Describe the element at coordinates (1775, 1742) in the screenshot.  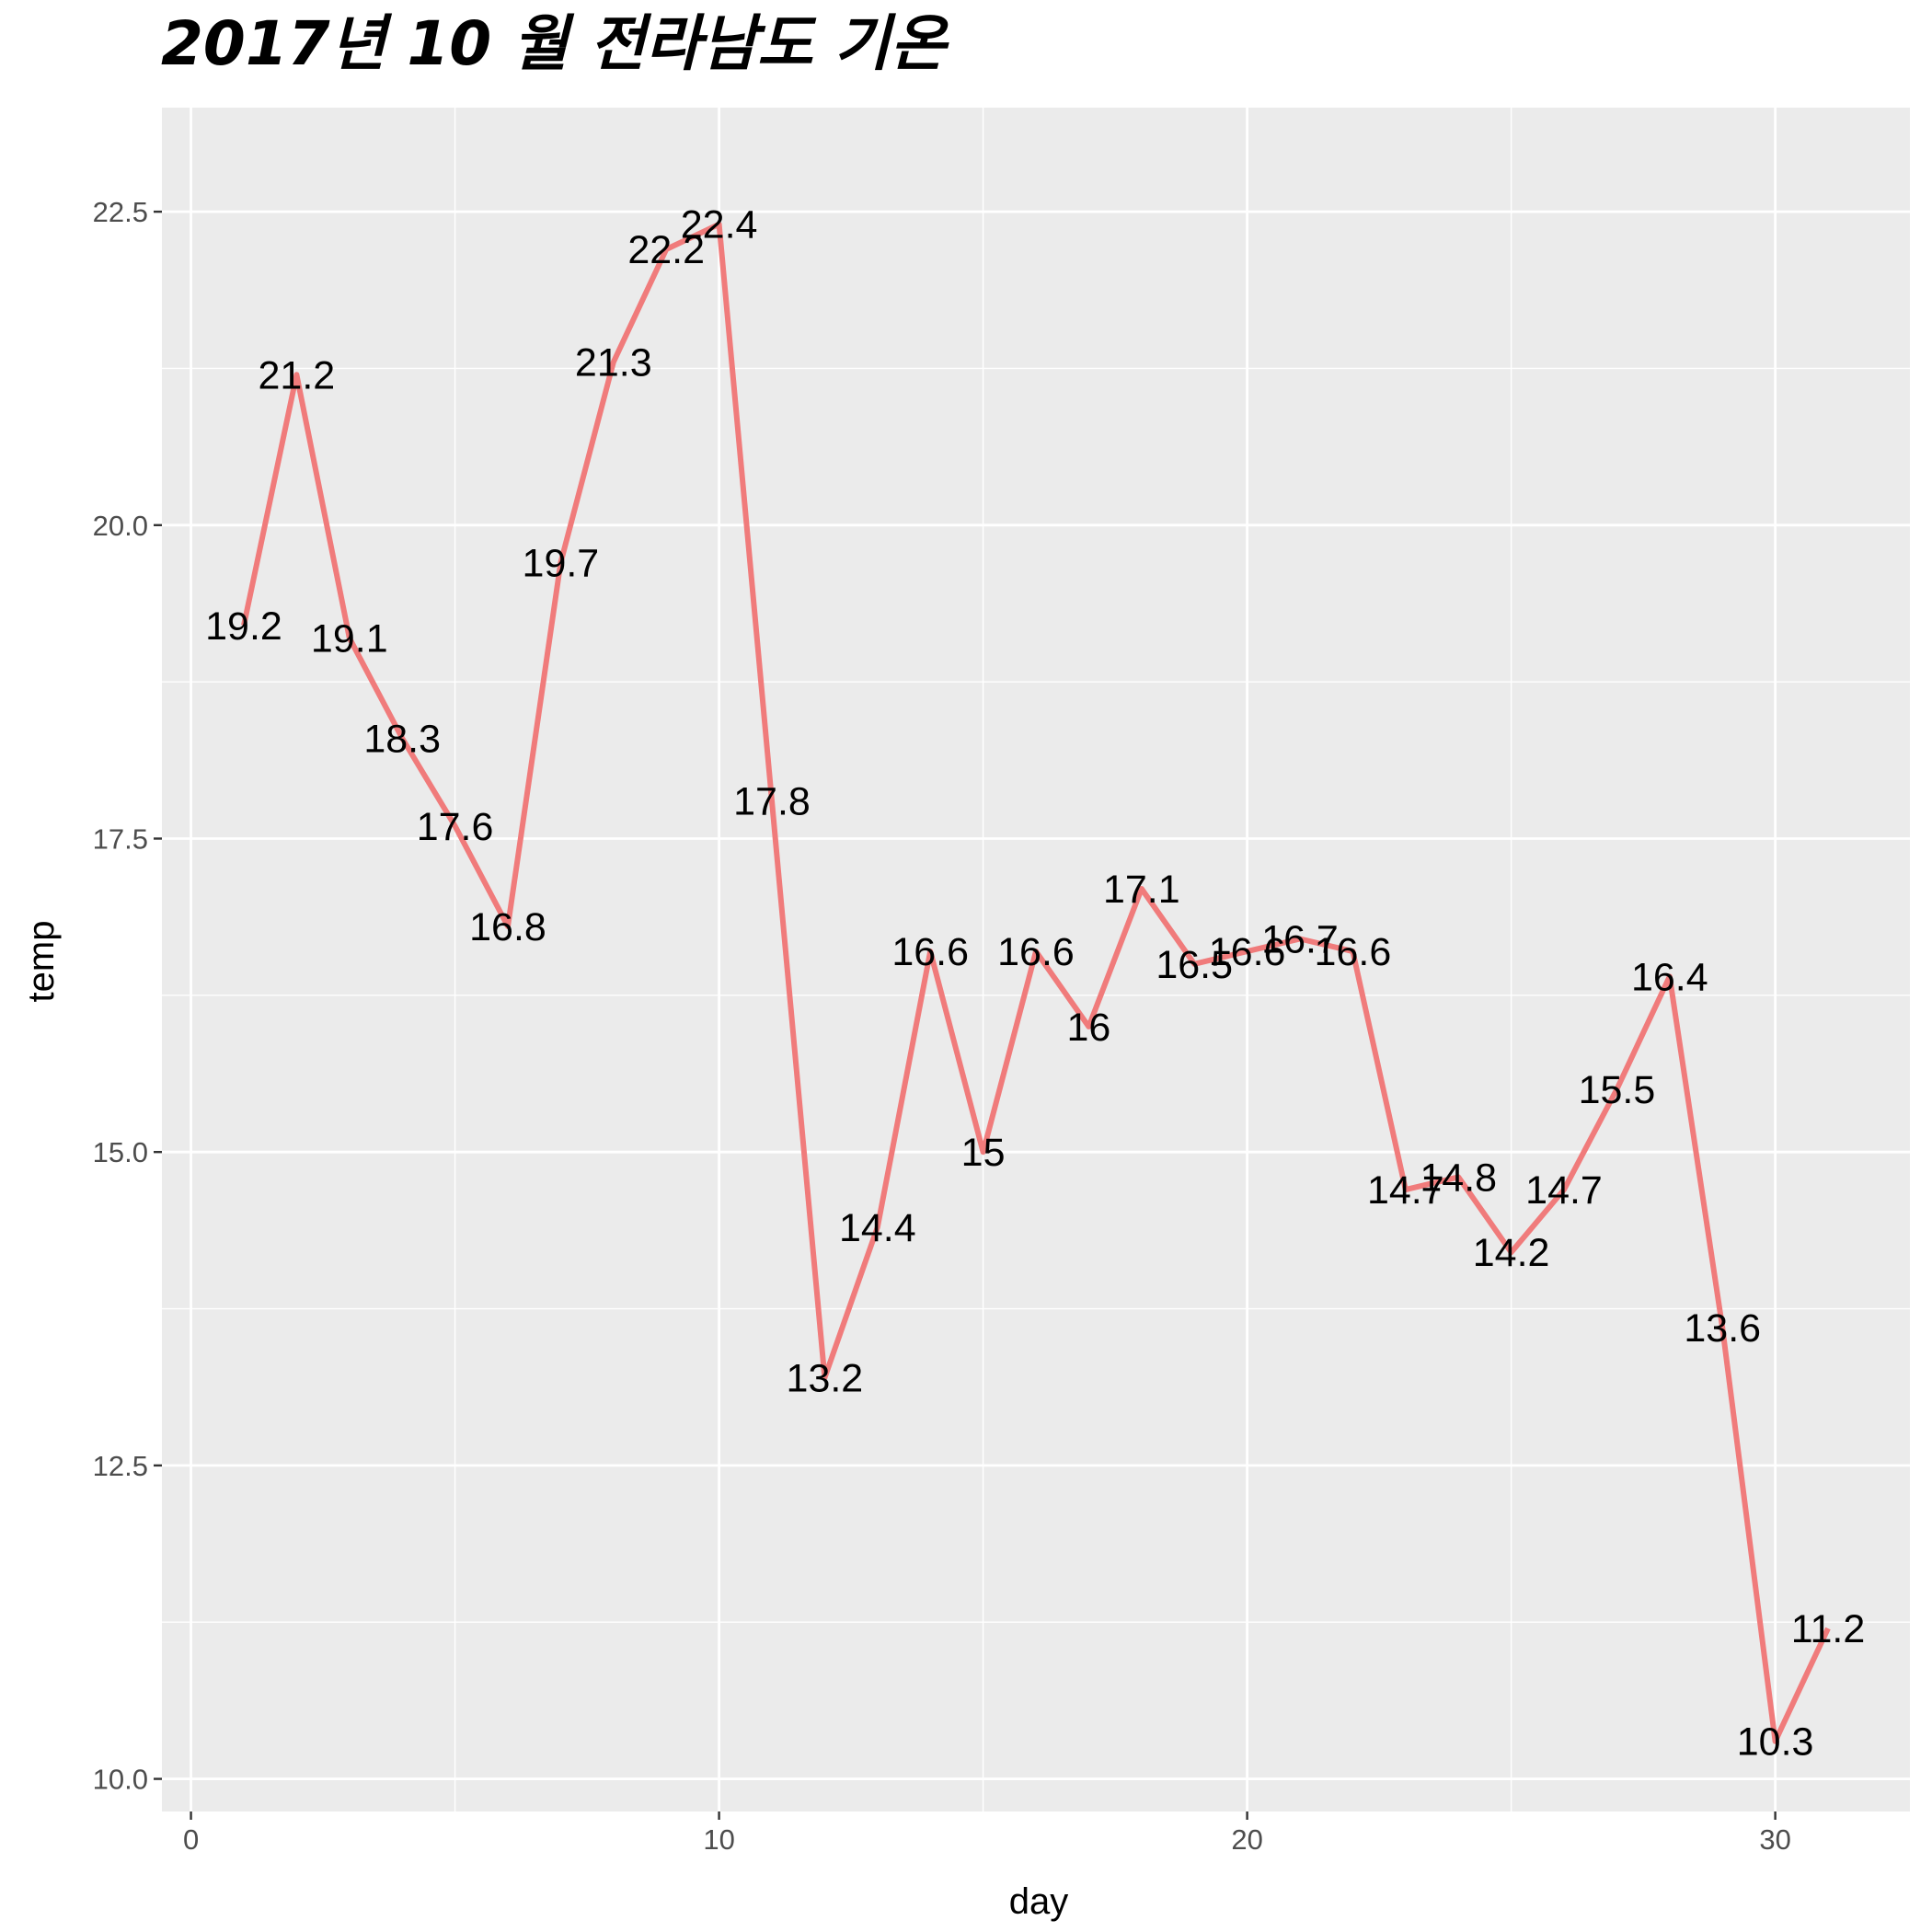
I see `data-label: 10.3` at that location.